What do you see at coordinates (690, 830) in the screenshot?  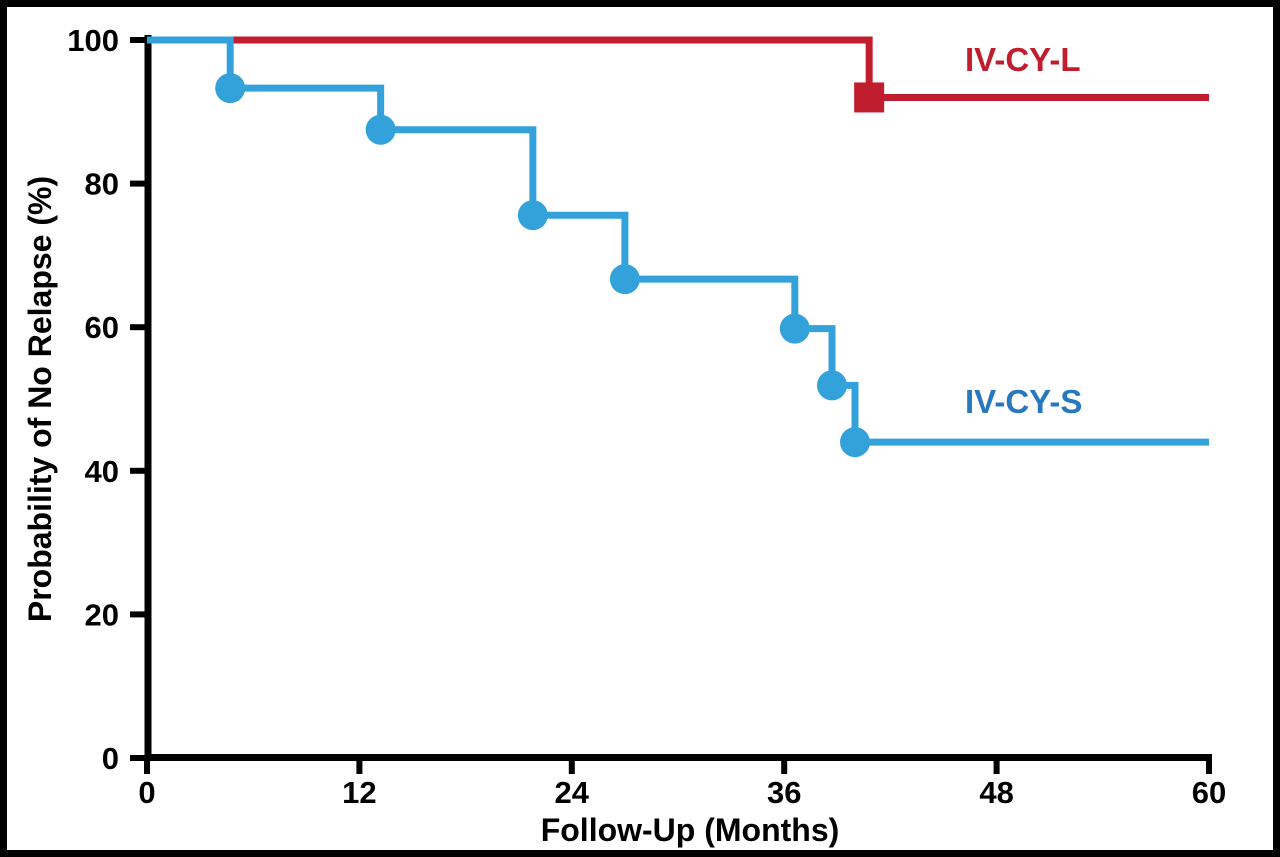 I see `x-axis-title: Follow-Up (Months)` at bounding box center [690, 830].